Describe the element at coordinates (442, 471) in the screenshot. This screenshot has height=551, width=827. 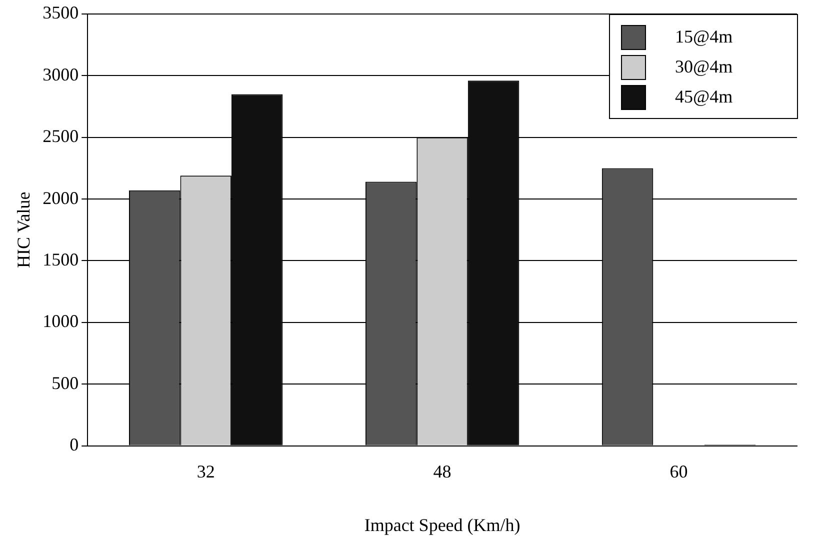
I see `x-tick-label: 48` at that location.